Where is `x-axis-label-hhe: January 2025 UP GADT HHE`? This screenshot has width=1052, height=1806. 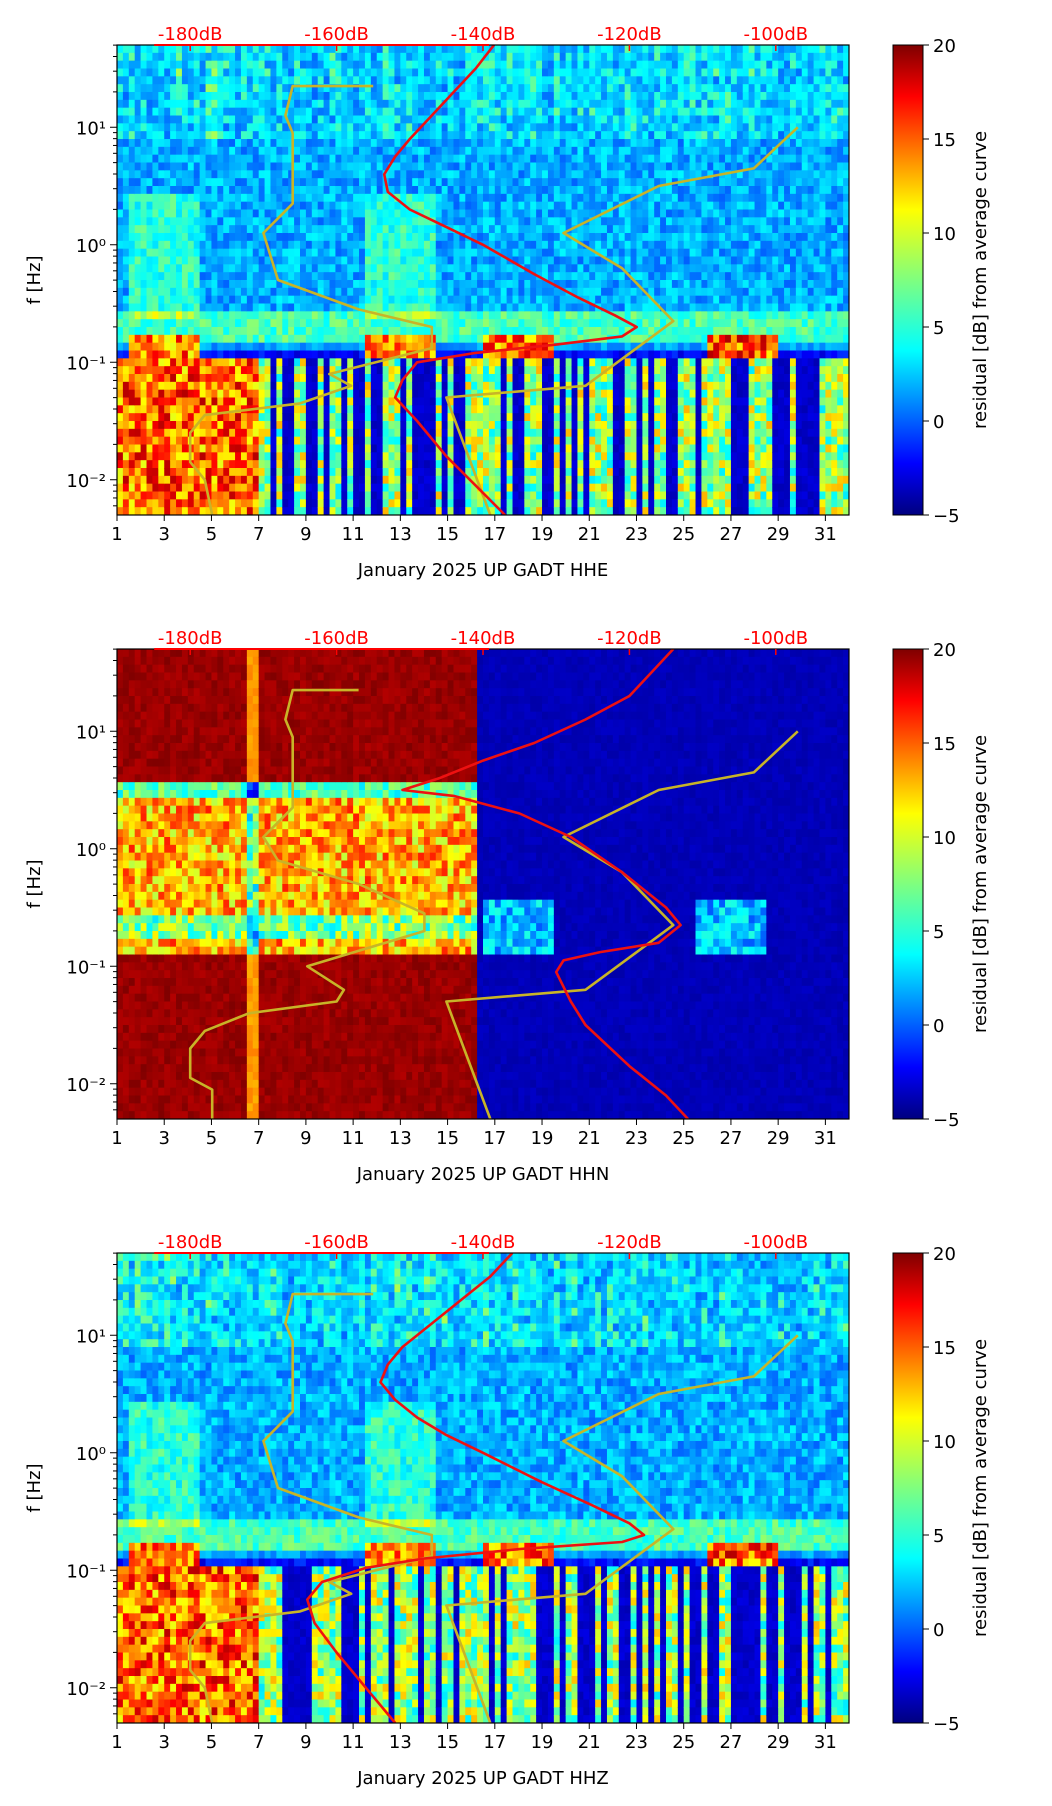 x-axis-label-hhe: January 2025 UP GADT HHE is located at coordinates (483, 570).